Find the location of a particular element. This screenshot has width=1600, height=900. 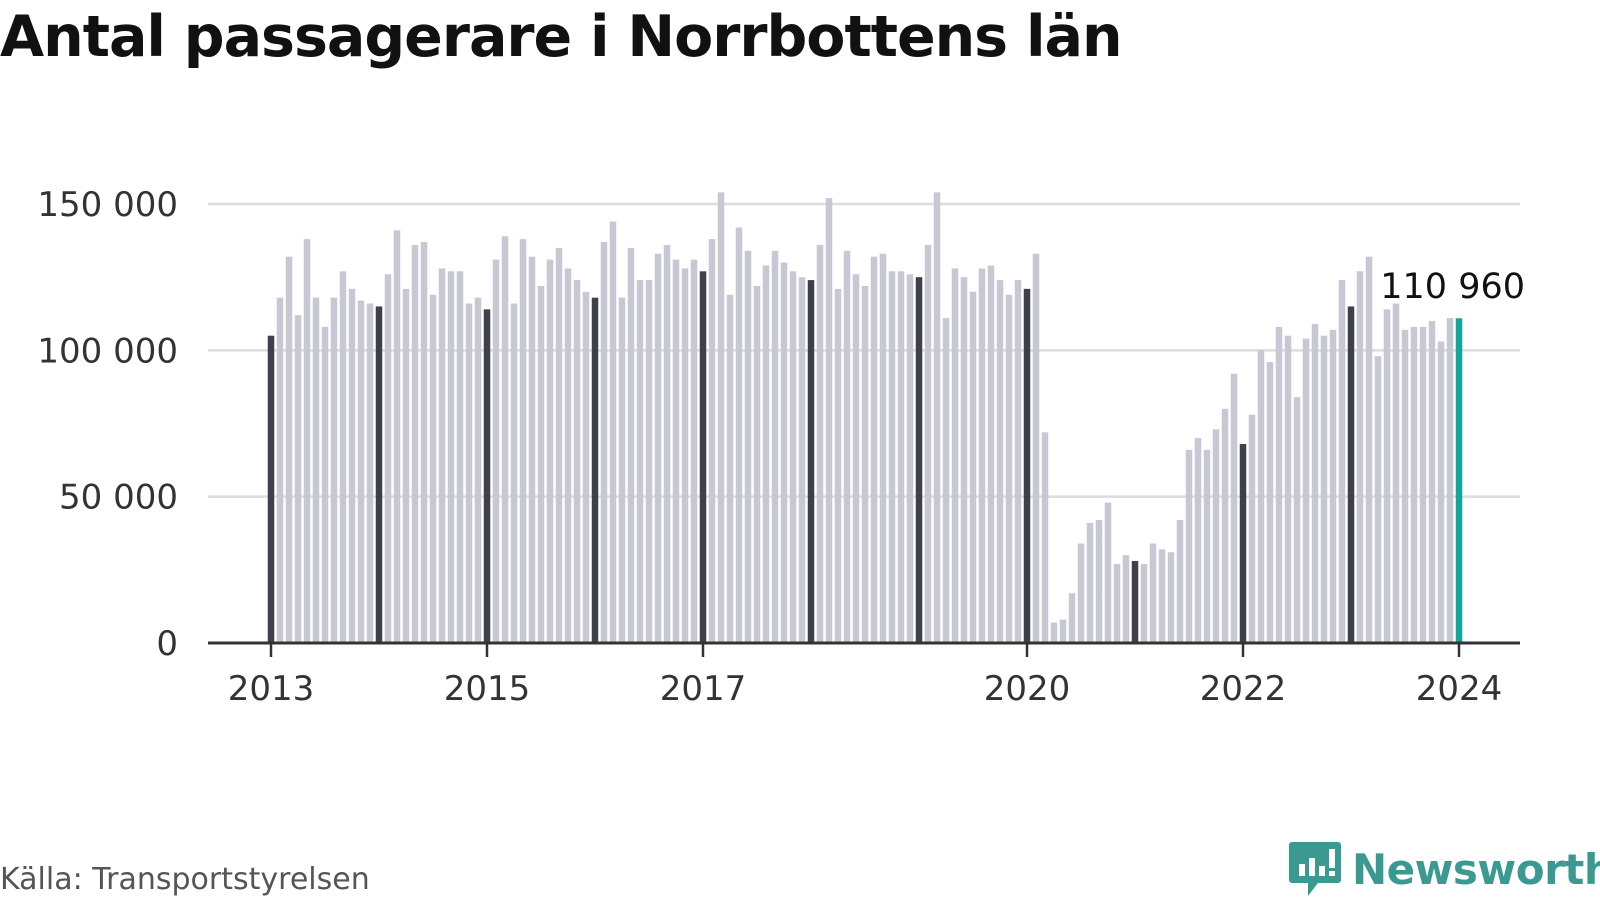

annotations: 110 960 is located at coordinates (1452, 287).